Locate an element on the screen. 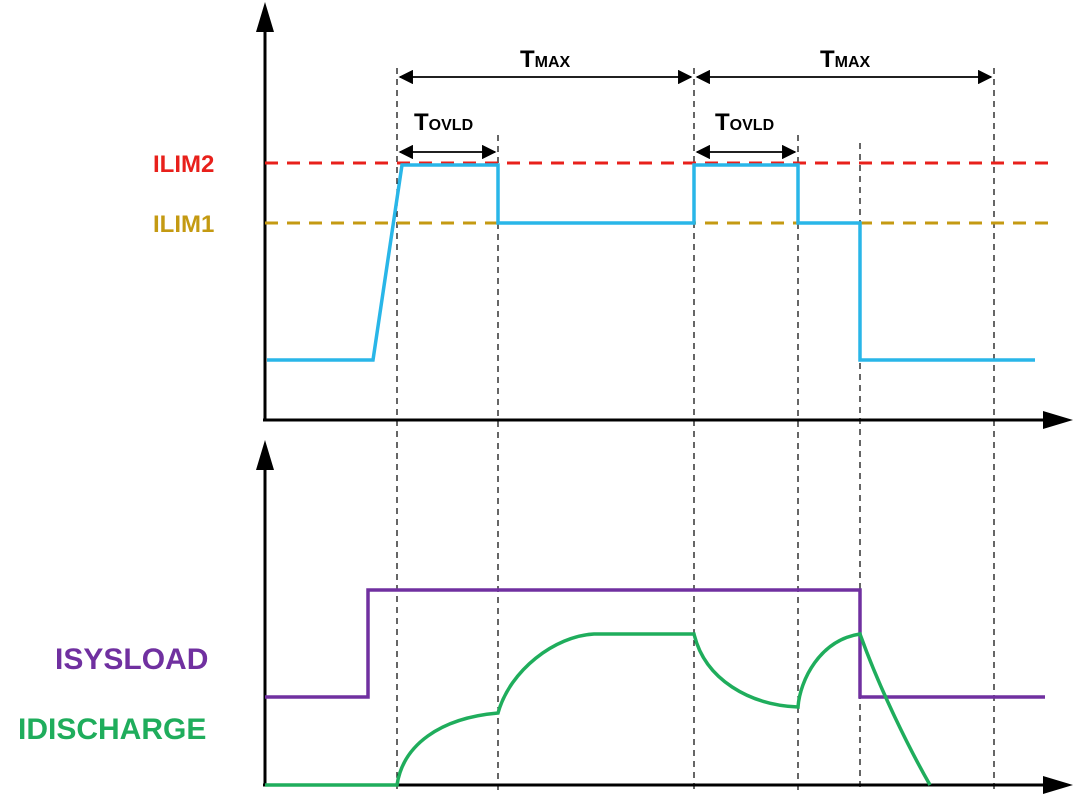 This screenshot has width=1080, height=800. top-y-axis-arrowhead is located at coordinates (265, 17).